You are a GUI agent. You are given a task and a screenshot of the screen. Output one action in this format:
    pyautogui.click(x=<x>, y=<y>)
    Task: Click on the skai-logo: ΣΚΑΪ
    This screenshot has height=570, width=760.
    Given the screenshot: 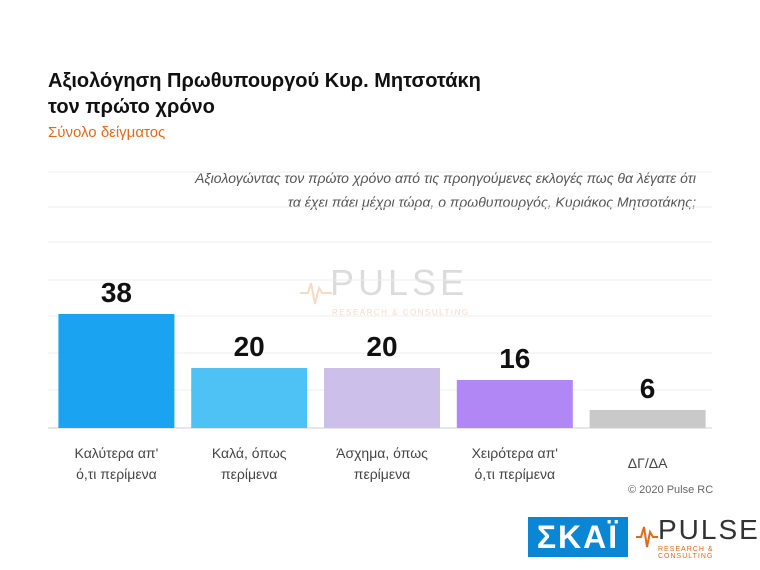 What is the action you would take?
    pyautogui.click(x=578, y=537)
    